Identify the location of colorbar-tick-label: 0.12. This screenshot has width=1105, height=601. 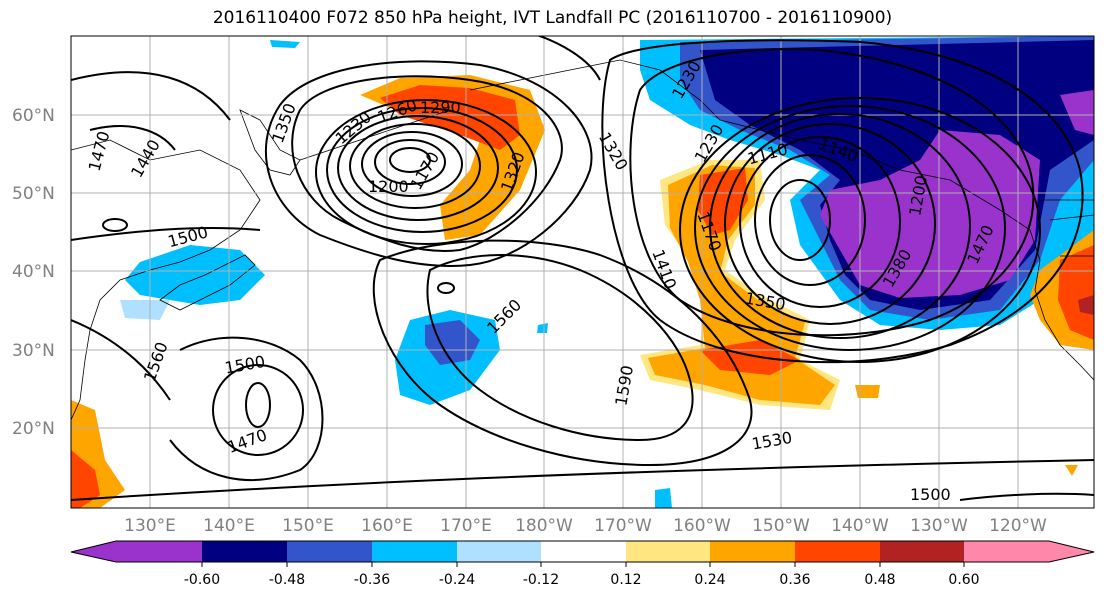
(625, 580).